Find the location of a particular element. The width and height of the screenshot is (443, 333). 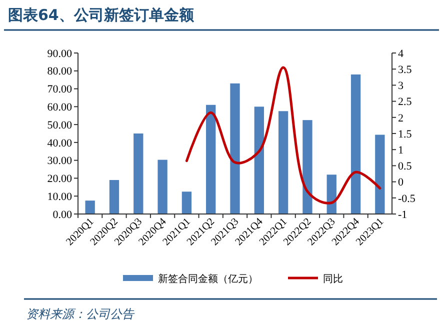

y-tick-label: 0.00 is located at coordinates (62, 214).